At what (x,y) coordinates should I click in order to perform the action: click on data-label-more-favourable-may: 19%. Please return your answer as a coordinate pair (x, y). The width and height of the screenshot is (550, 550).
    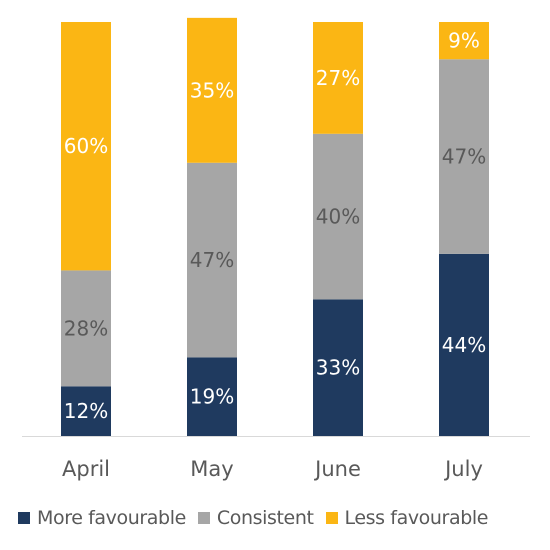
    Looking at the image, I should click on (212, 397).